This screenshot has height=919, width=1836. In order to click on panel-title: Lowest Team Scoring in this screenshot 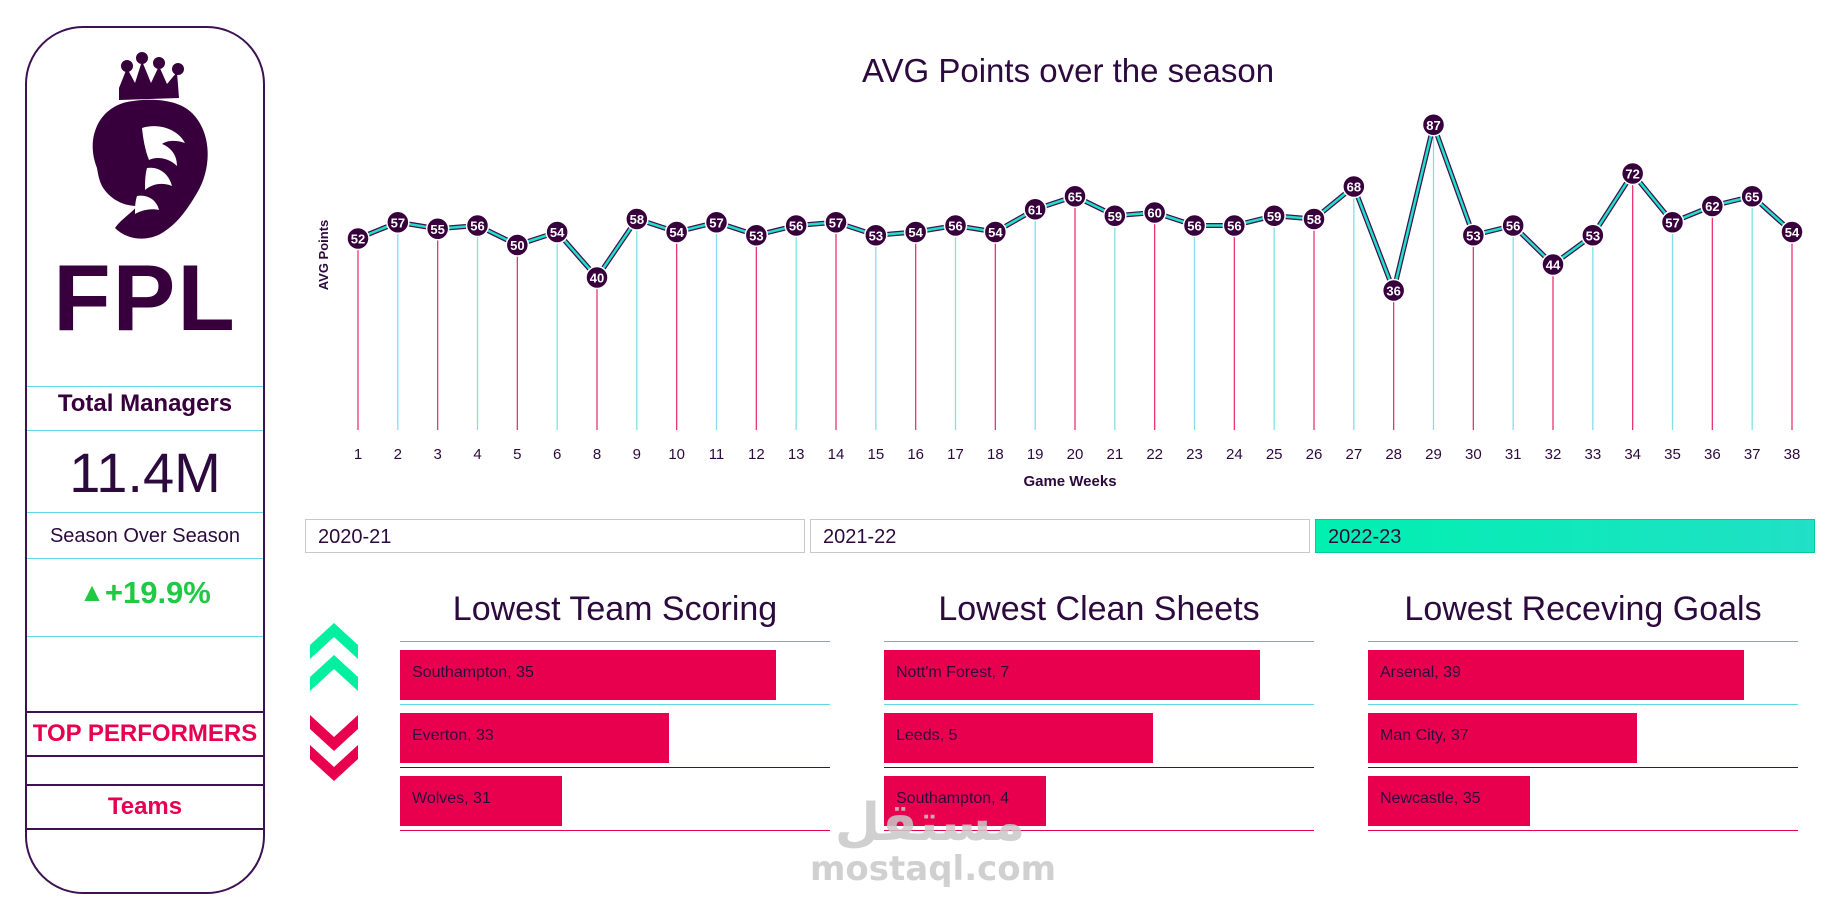, I will do `click(615, 609)`.